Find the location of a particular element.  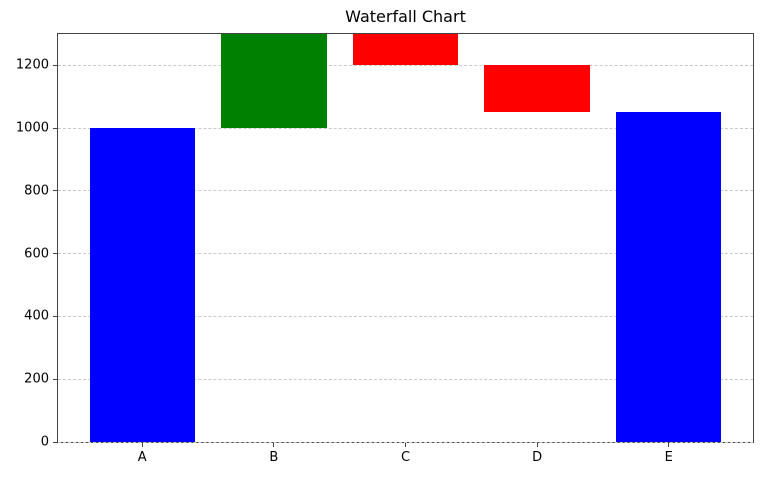

xtick-label-A: A is located at coordinates (142, 457).